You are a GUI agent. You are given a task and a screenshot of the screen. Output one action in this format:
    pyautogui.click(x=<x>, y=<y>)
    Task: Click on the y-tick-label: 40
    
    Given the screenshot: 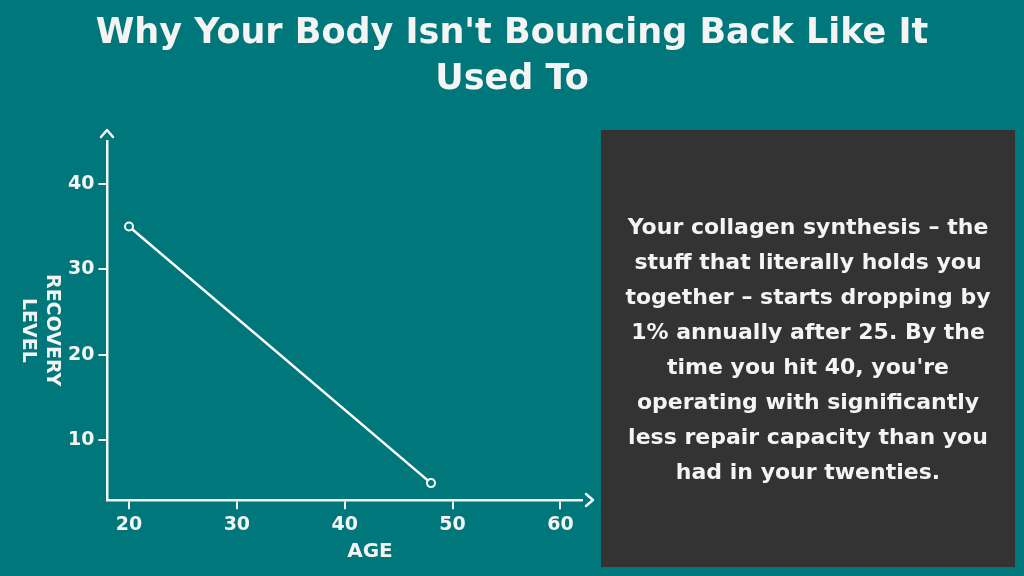 What is the action you would take?
    pyautogui.click(x=81, y=181)
    